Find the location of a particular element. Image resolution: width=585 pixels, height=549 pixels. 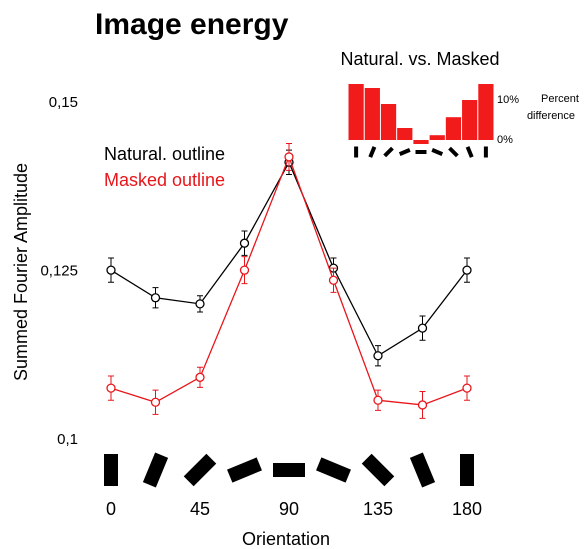

y-tick-label: 0,125 is located at coordinates (59, 270).